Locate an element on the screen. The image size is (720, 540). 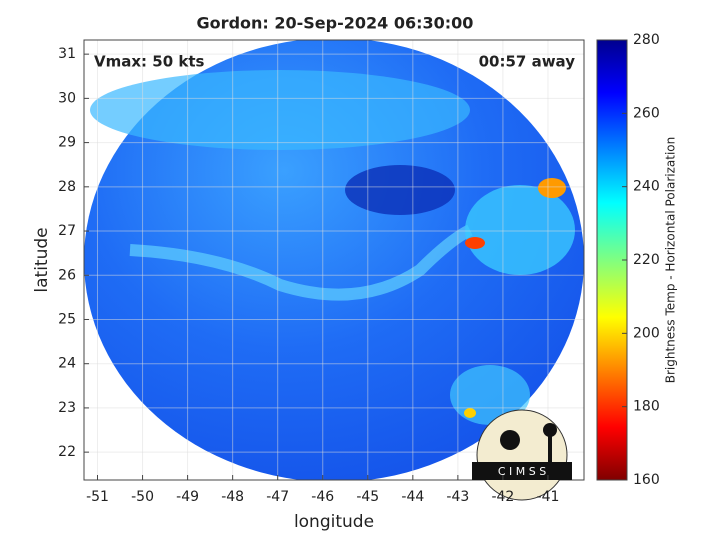
y-tick-label: 22 is located at coordinates (67, 452).